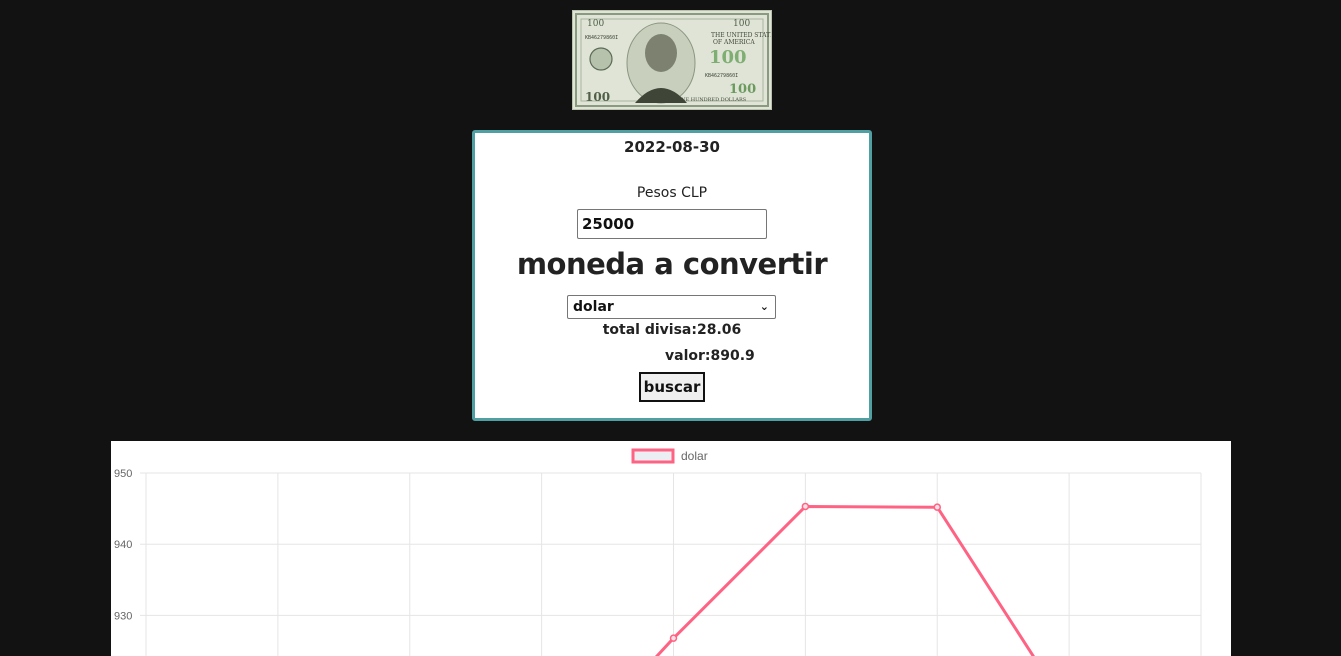  What do you see at coordinates (672, 387) in the screenshot?
I see `search-button: buscar` at bounding box center [672, 387].